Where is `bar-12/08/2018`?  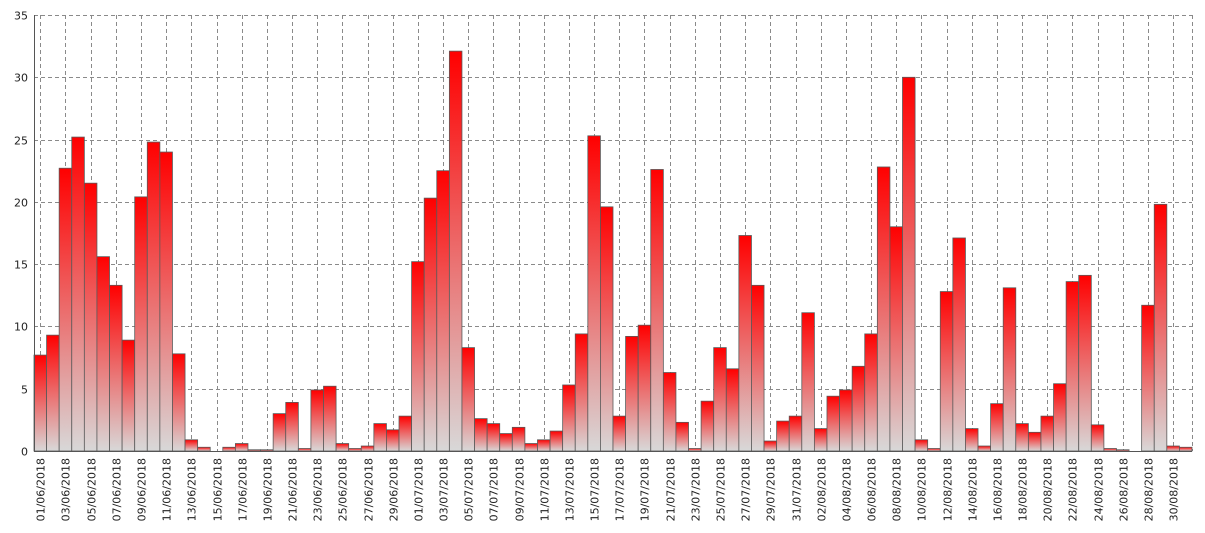 bar-12/08/2018 is located at coordinates (946, 371).